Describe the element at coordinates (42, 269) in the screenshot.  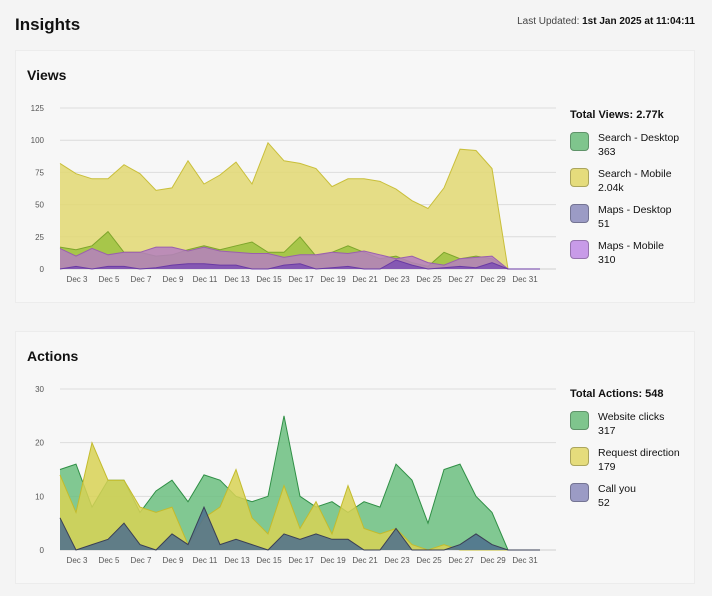
I see `views-y-tick-label: 0` at that location.